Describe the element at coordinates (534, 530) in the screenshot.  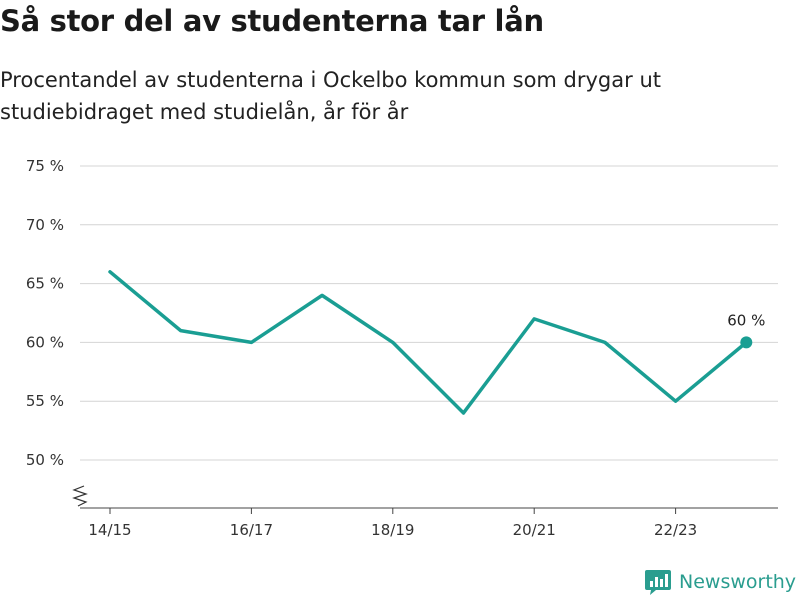
I see `x-tick-label: 20/21` at that location.